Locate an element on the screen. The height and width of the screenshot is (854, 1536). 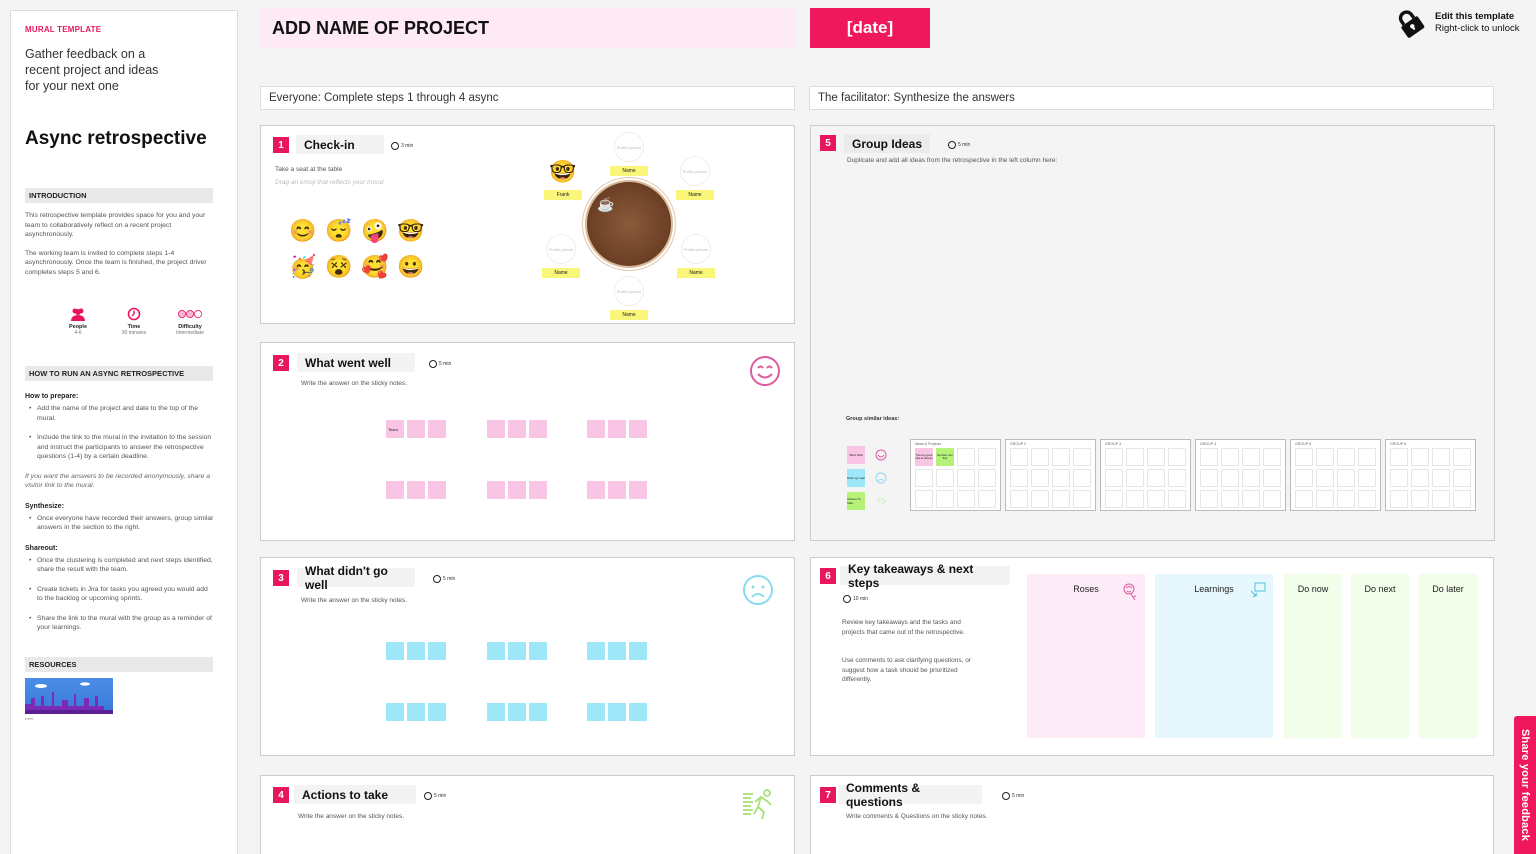
legend-didnt-go-well: Didn't go well is located at coordinates (867, 478).